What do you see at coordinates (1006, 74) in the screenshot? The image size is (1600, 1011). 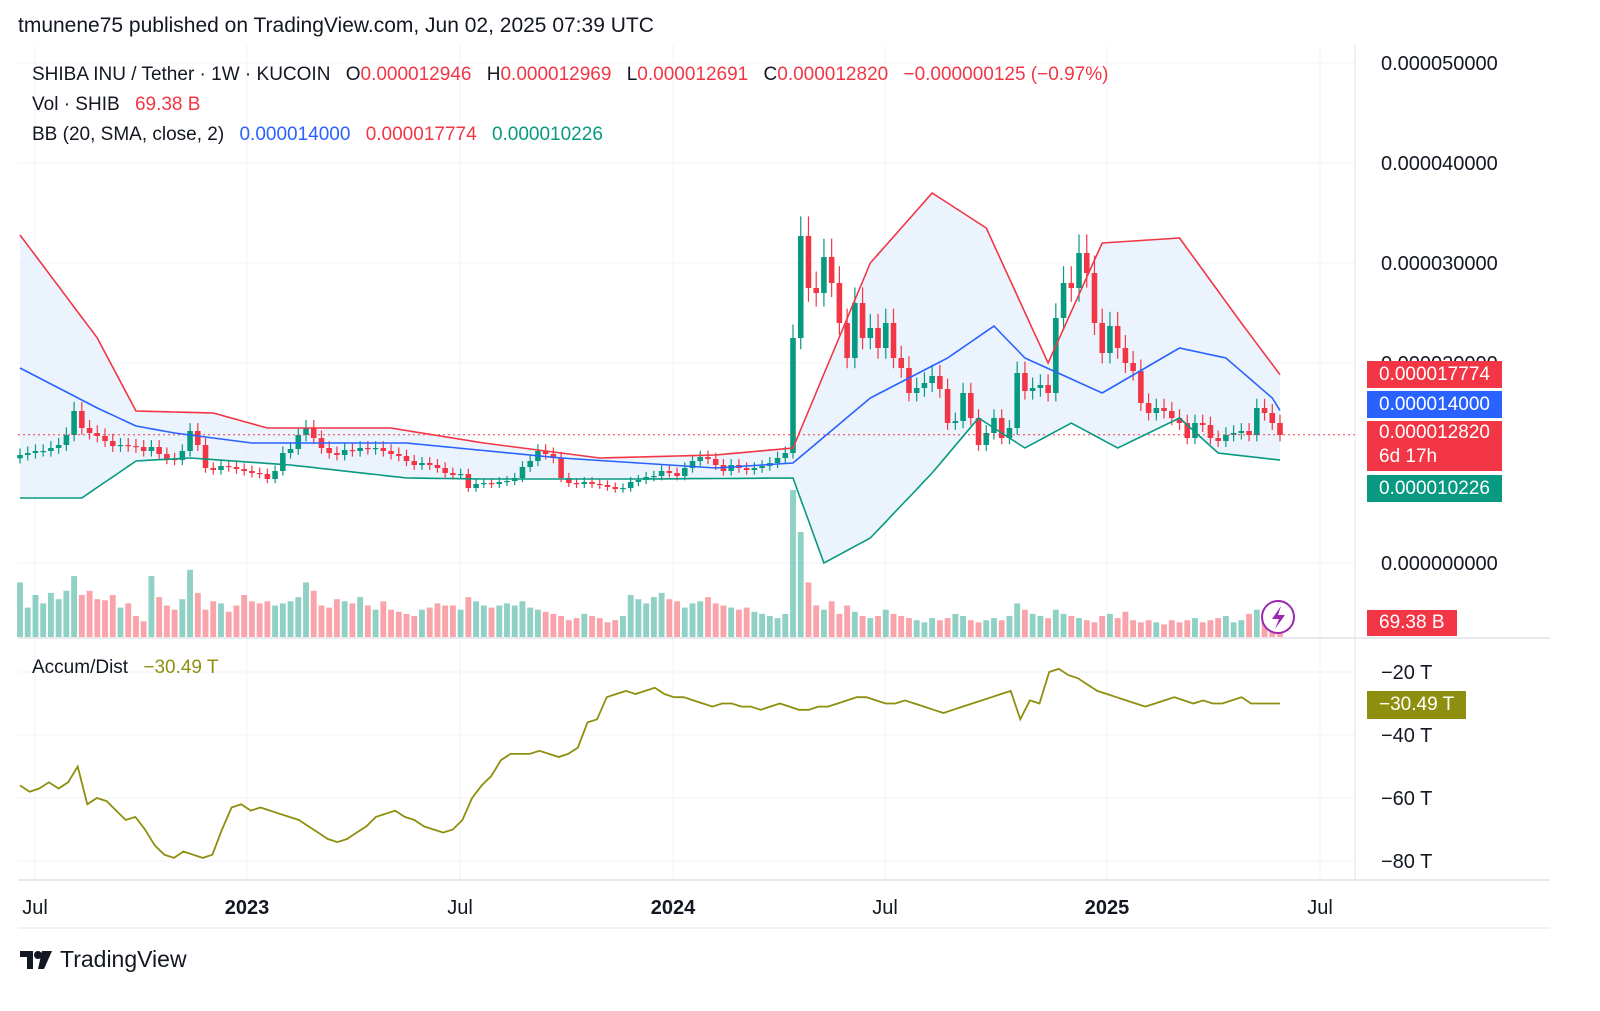 I see `legend-change: −0.000000125 (−0.97%)` at bounding box center [1006, 74].